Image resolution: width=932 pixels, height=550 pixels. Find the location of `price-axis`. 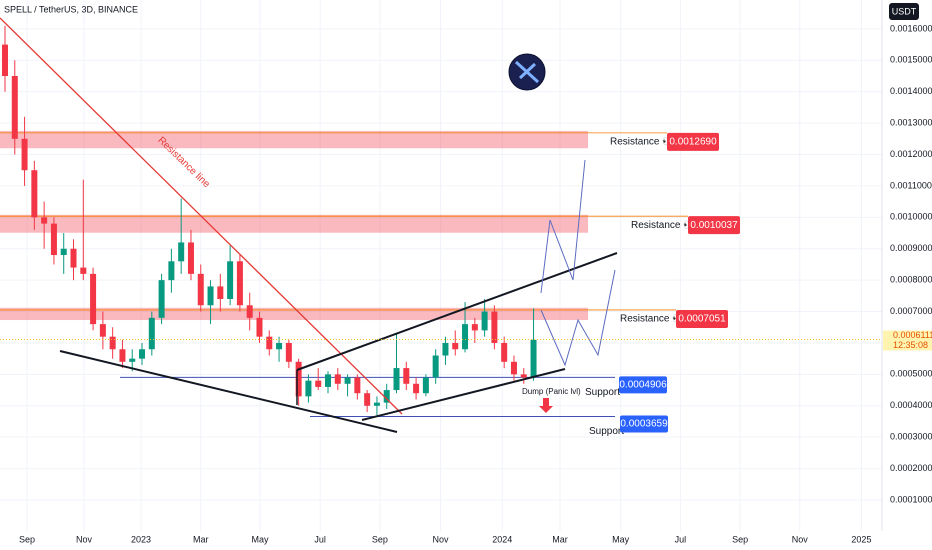

price-axis is located at coordinates (907, 275).